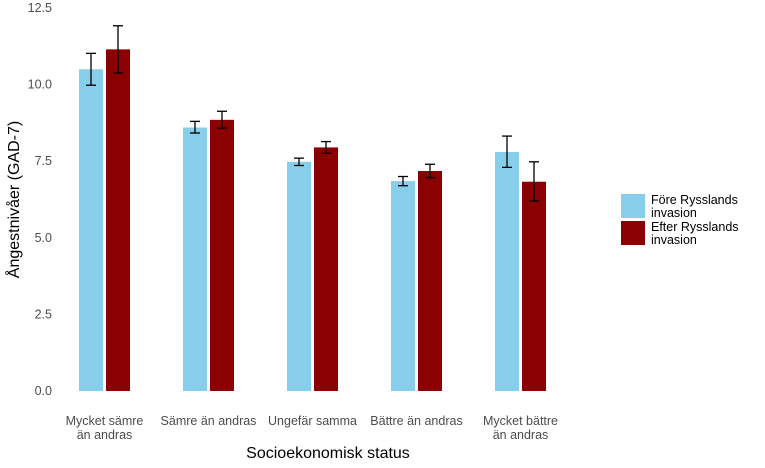  I want to click on x-tick-label: Ungefär samma, so click(312, 421).